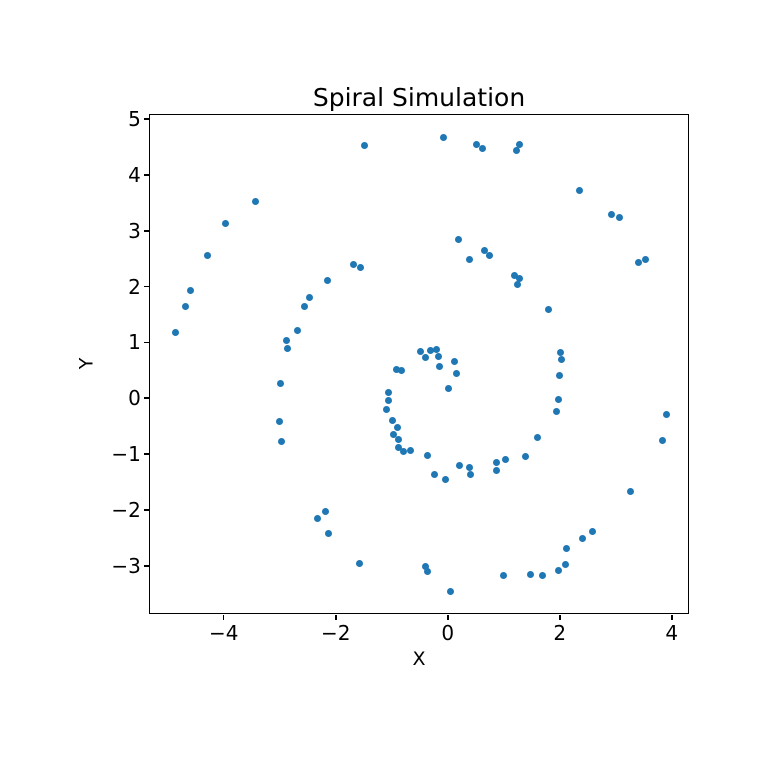 Image resolution: width=768 pixels, height=768 pixels. What do you see at coordinates (419, 97) in the screenshot?
I see `chart-title: Spiral Simulation` at bounding box center [419, 97].